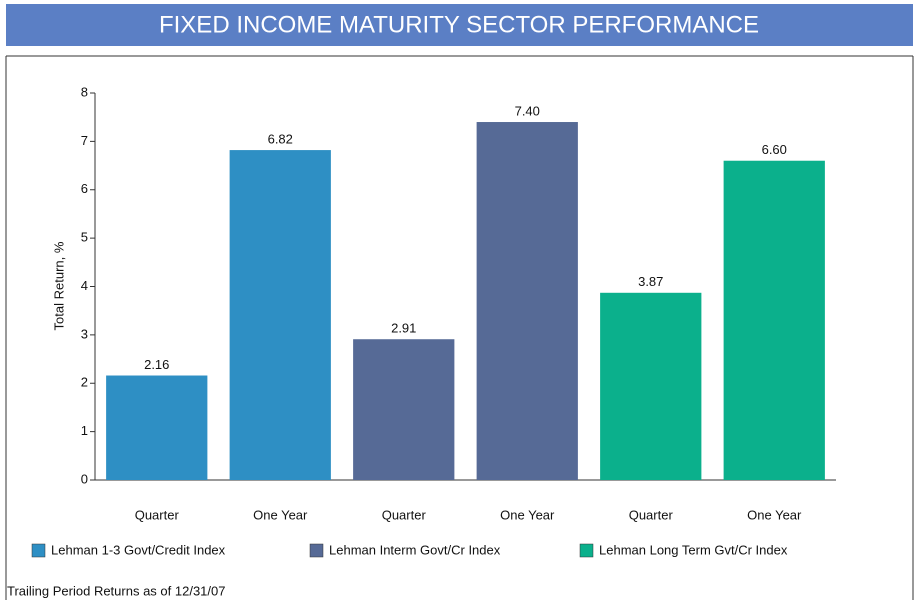 The width and height of the screenshot is (919, 603). I want to click on value-label: 3.87, so click(650, 281).